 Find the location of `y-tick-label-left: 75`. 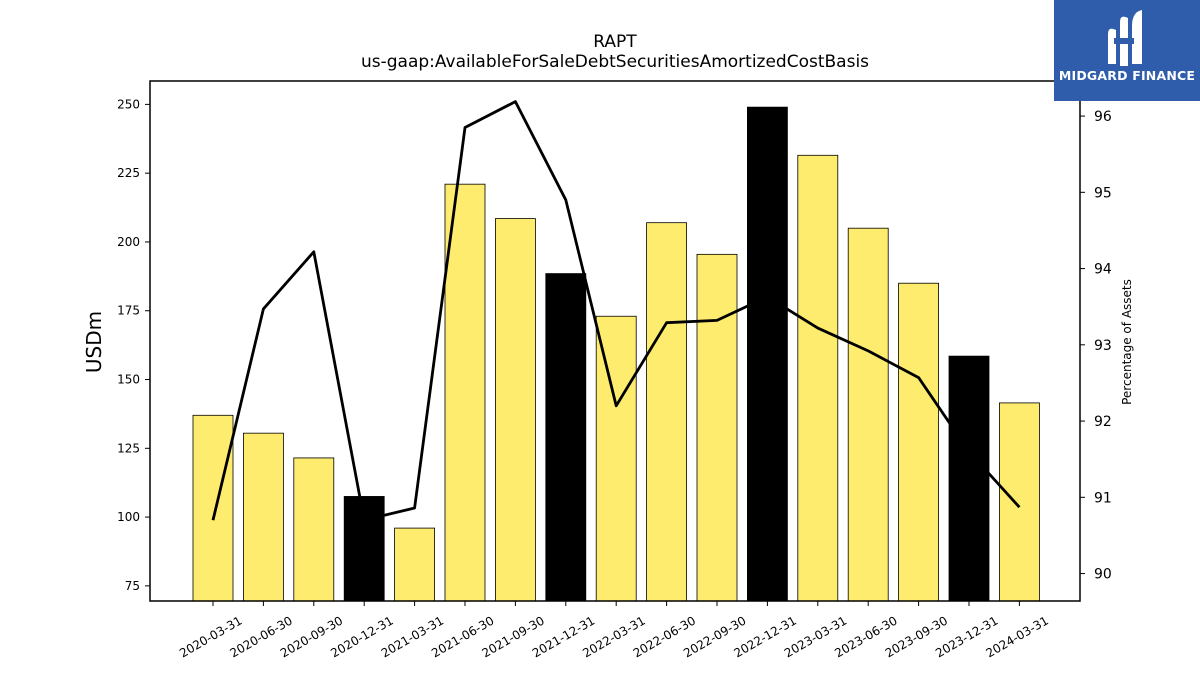

y-tick-label-left: 75 is located at coordinates (132, 586).